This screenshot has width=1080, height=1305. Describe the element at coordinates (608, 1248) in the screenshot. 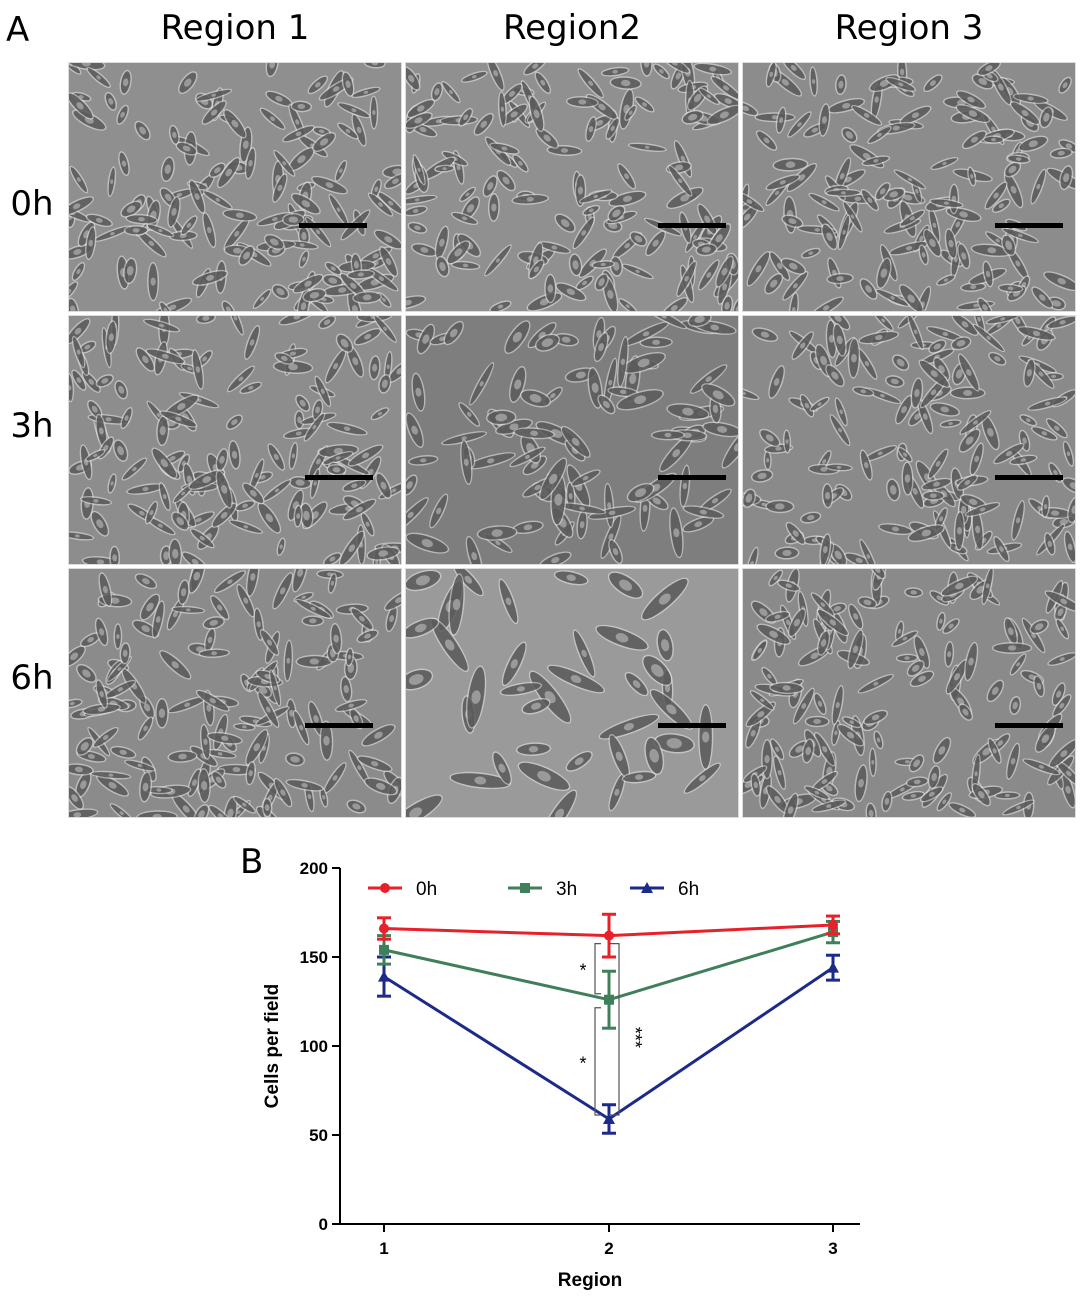

I see `x-tick-label: 2` at that location.